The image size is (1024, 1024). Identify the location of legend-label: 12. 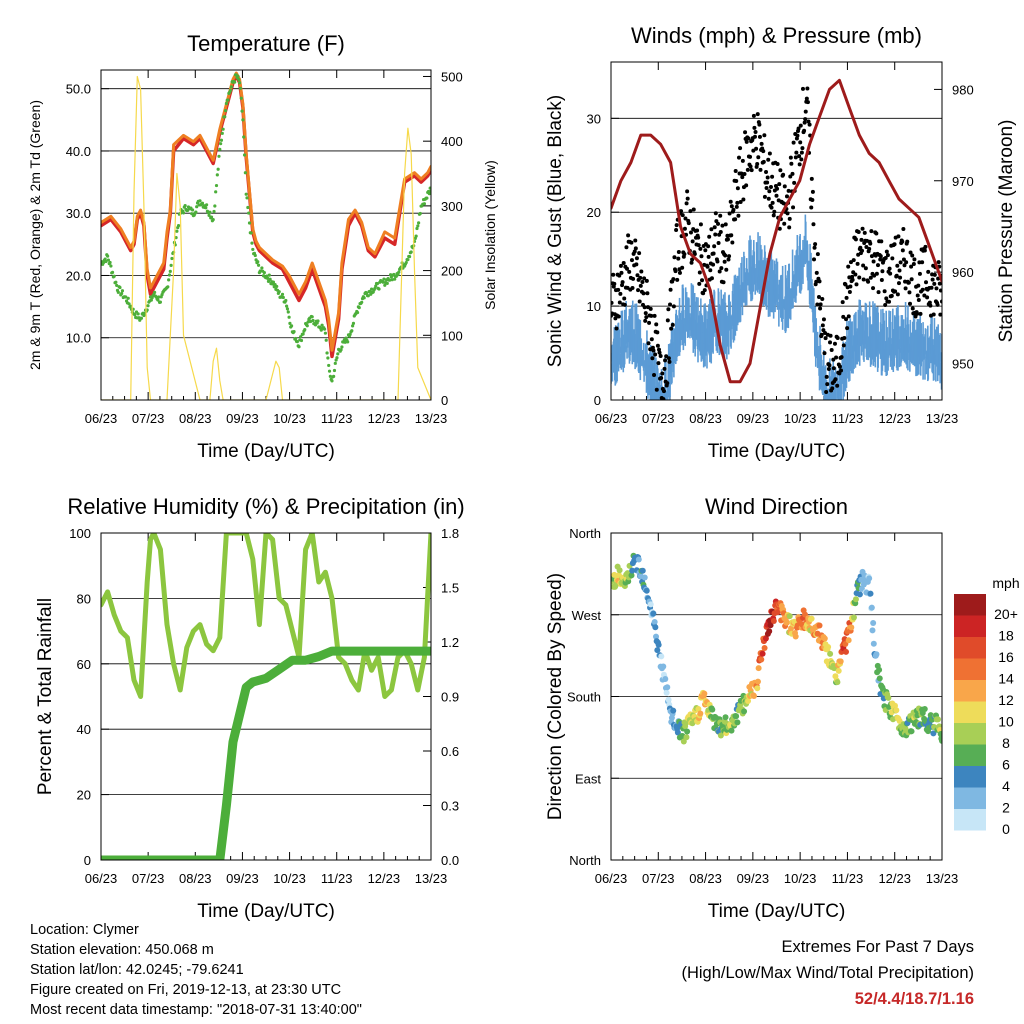
(1006, 700).